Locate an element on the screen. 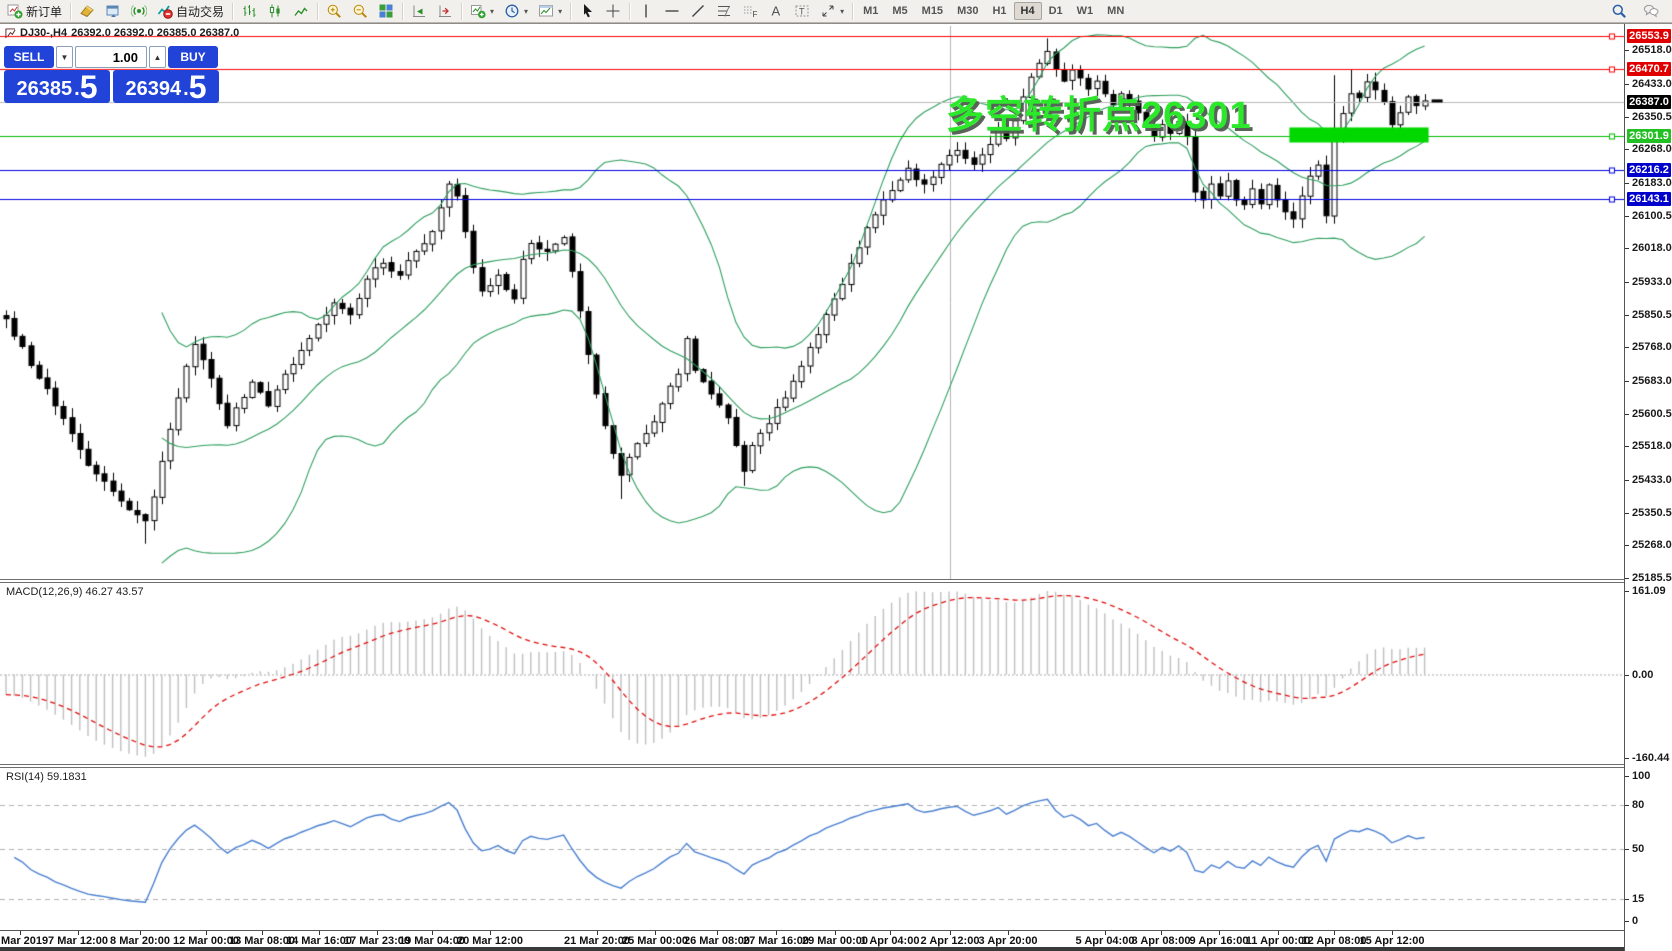 This screenshot has height=951, width=1672. time-tick-label: 20 Mar 12:00 is located at coordinates (490, 941).